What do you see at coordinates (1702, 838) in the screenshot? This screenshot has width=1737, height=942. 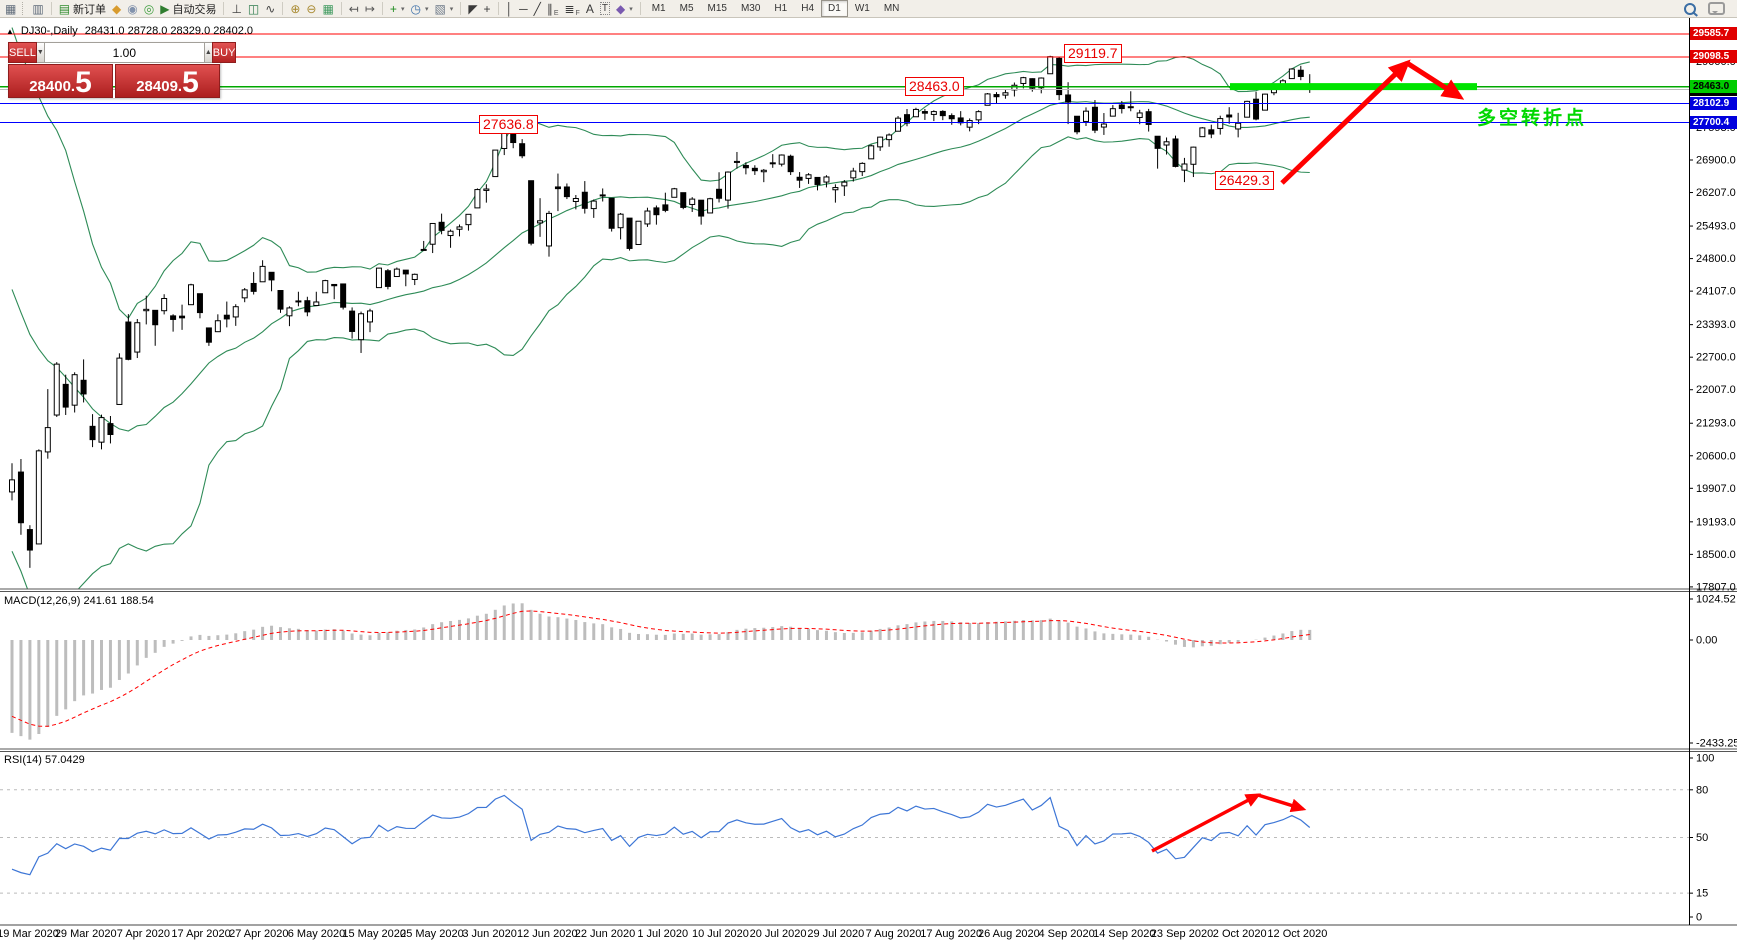 I see `axis-tick-label: 50` at bounding box center [1702, 838].